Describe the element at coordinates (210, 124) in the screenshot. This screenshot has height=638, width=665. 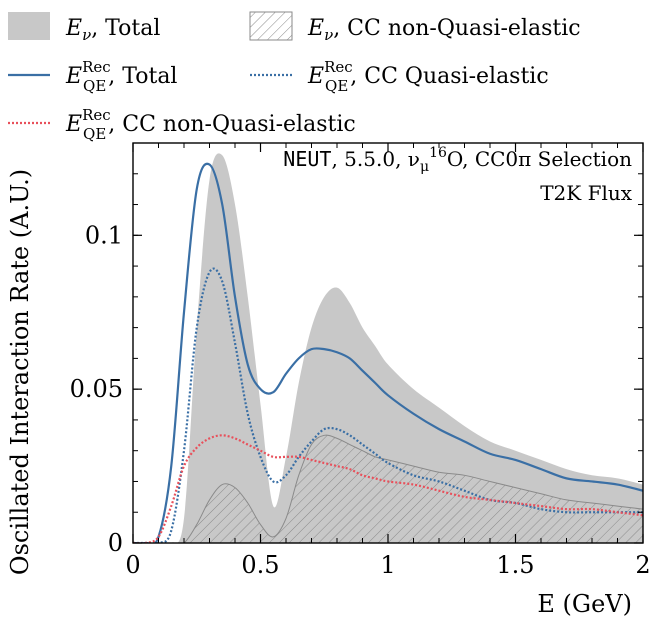
I see `legend-label: ERec QE, CC non-Quasi-elastic` at that location.